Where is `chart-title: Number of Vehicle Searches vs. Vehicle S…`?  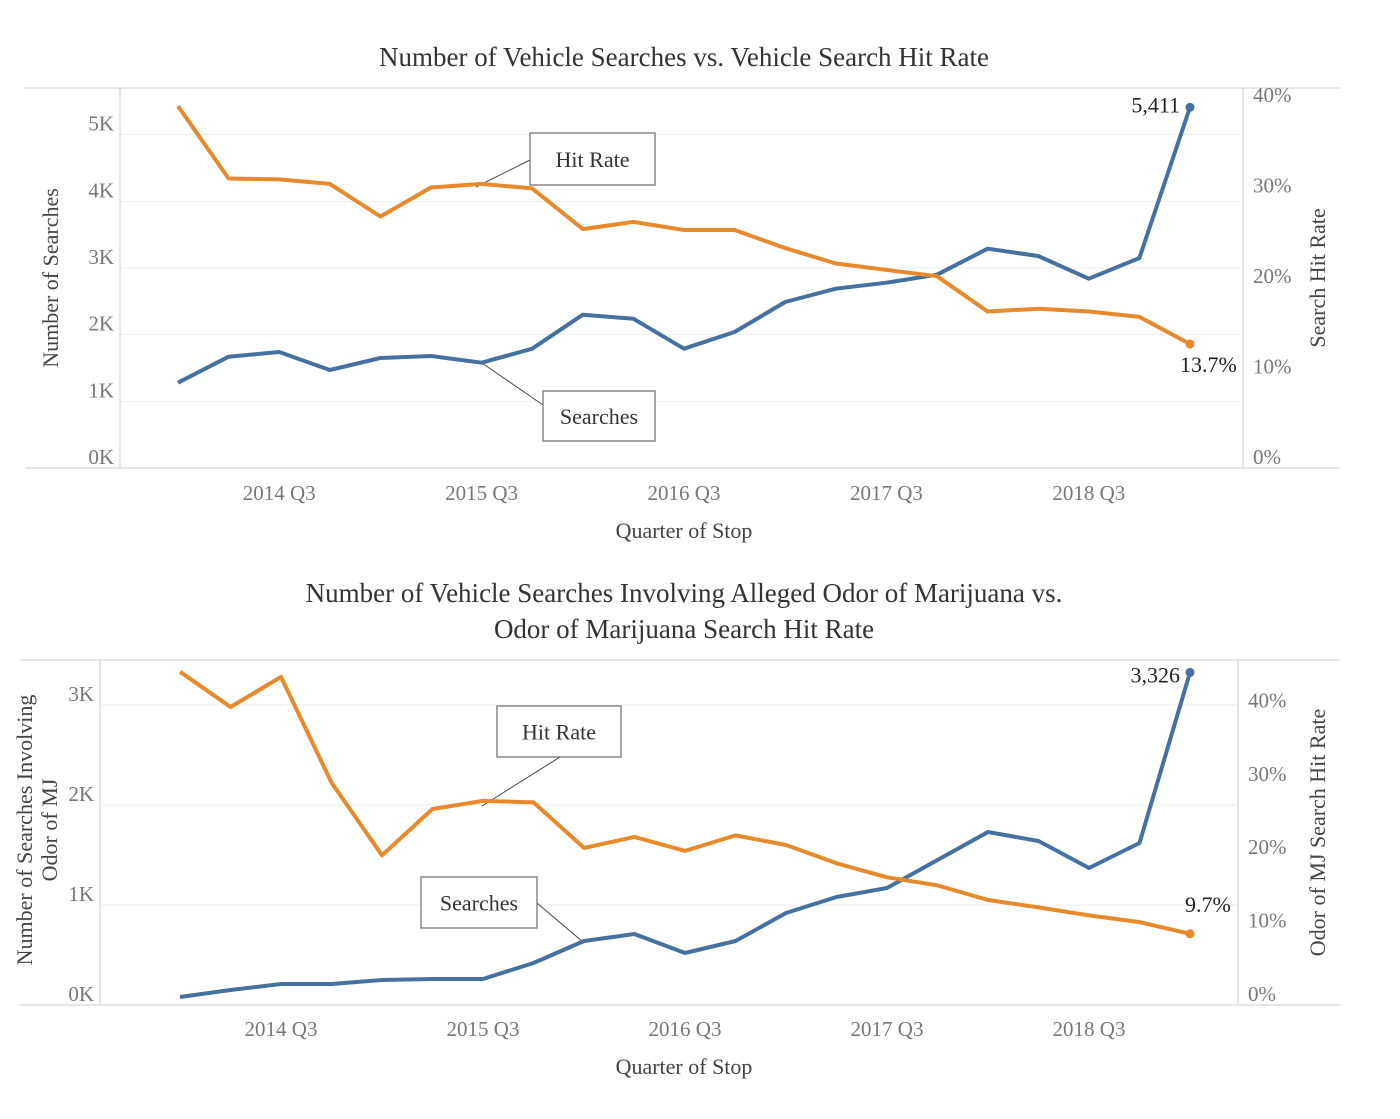 chart-title: Number of Vehicle Searches vs. Vehicle S… is located at coordinates (684, 57).